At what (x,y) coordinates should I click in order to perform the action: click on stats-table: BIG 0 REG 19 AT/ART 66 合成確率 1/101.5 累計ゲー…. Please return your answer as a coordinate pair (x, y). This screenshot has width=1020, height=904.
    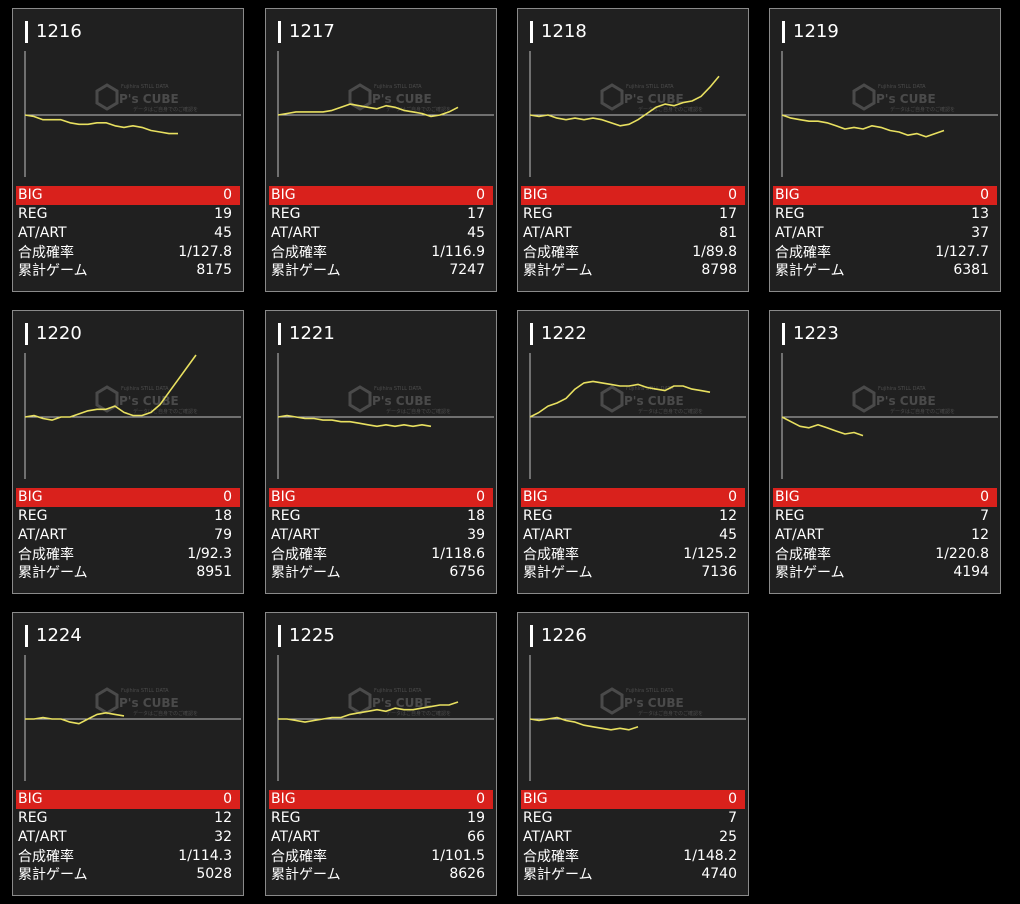
    Looking at the image, I should click on (381, 837).